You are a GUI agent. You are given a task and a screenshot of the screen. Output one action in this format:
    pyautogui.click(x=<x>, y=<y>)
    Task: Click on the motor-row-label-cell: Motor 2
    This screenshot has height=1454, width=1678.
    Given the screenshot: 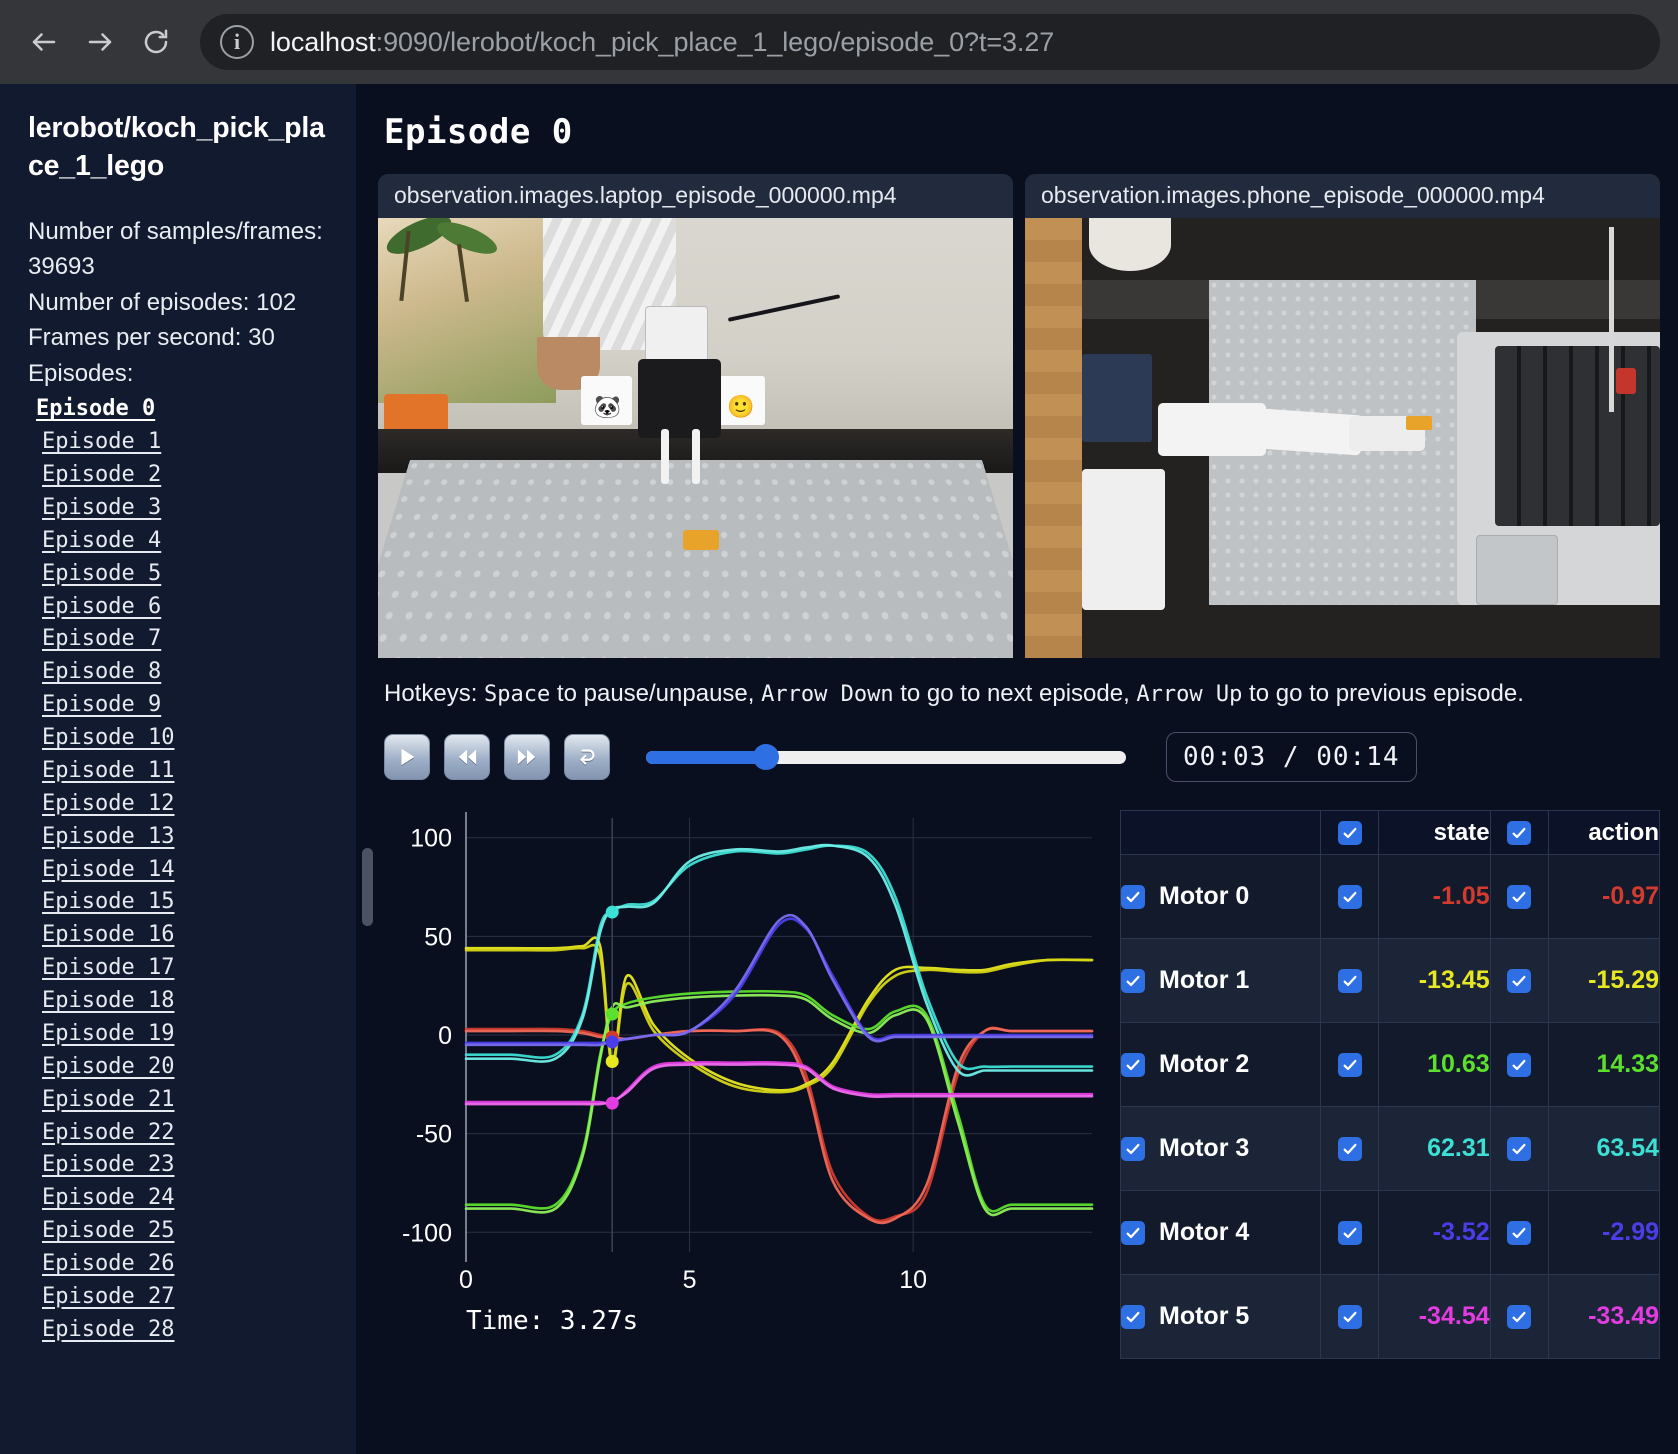 What is the action you would take?
    pyautogui.click(x=1220, y=1064)
    